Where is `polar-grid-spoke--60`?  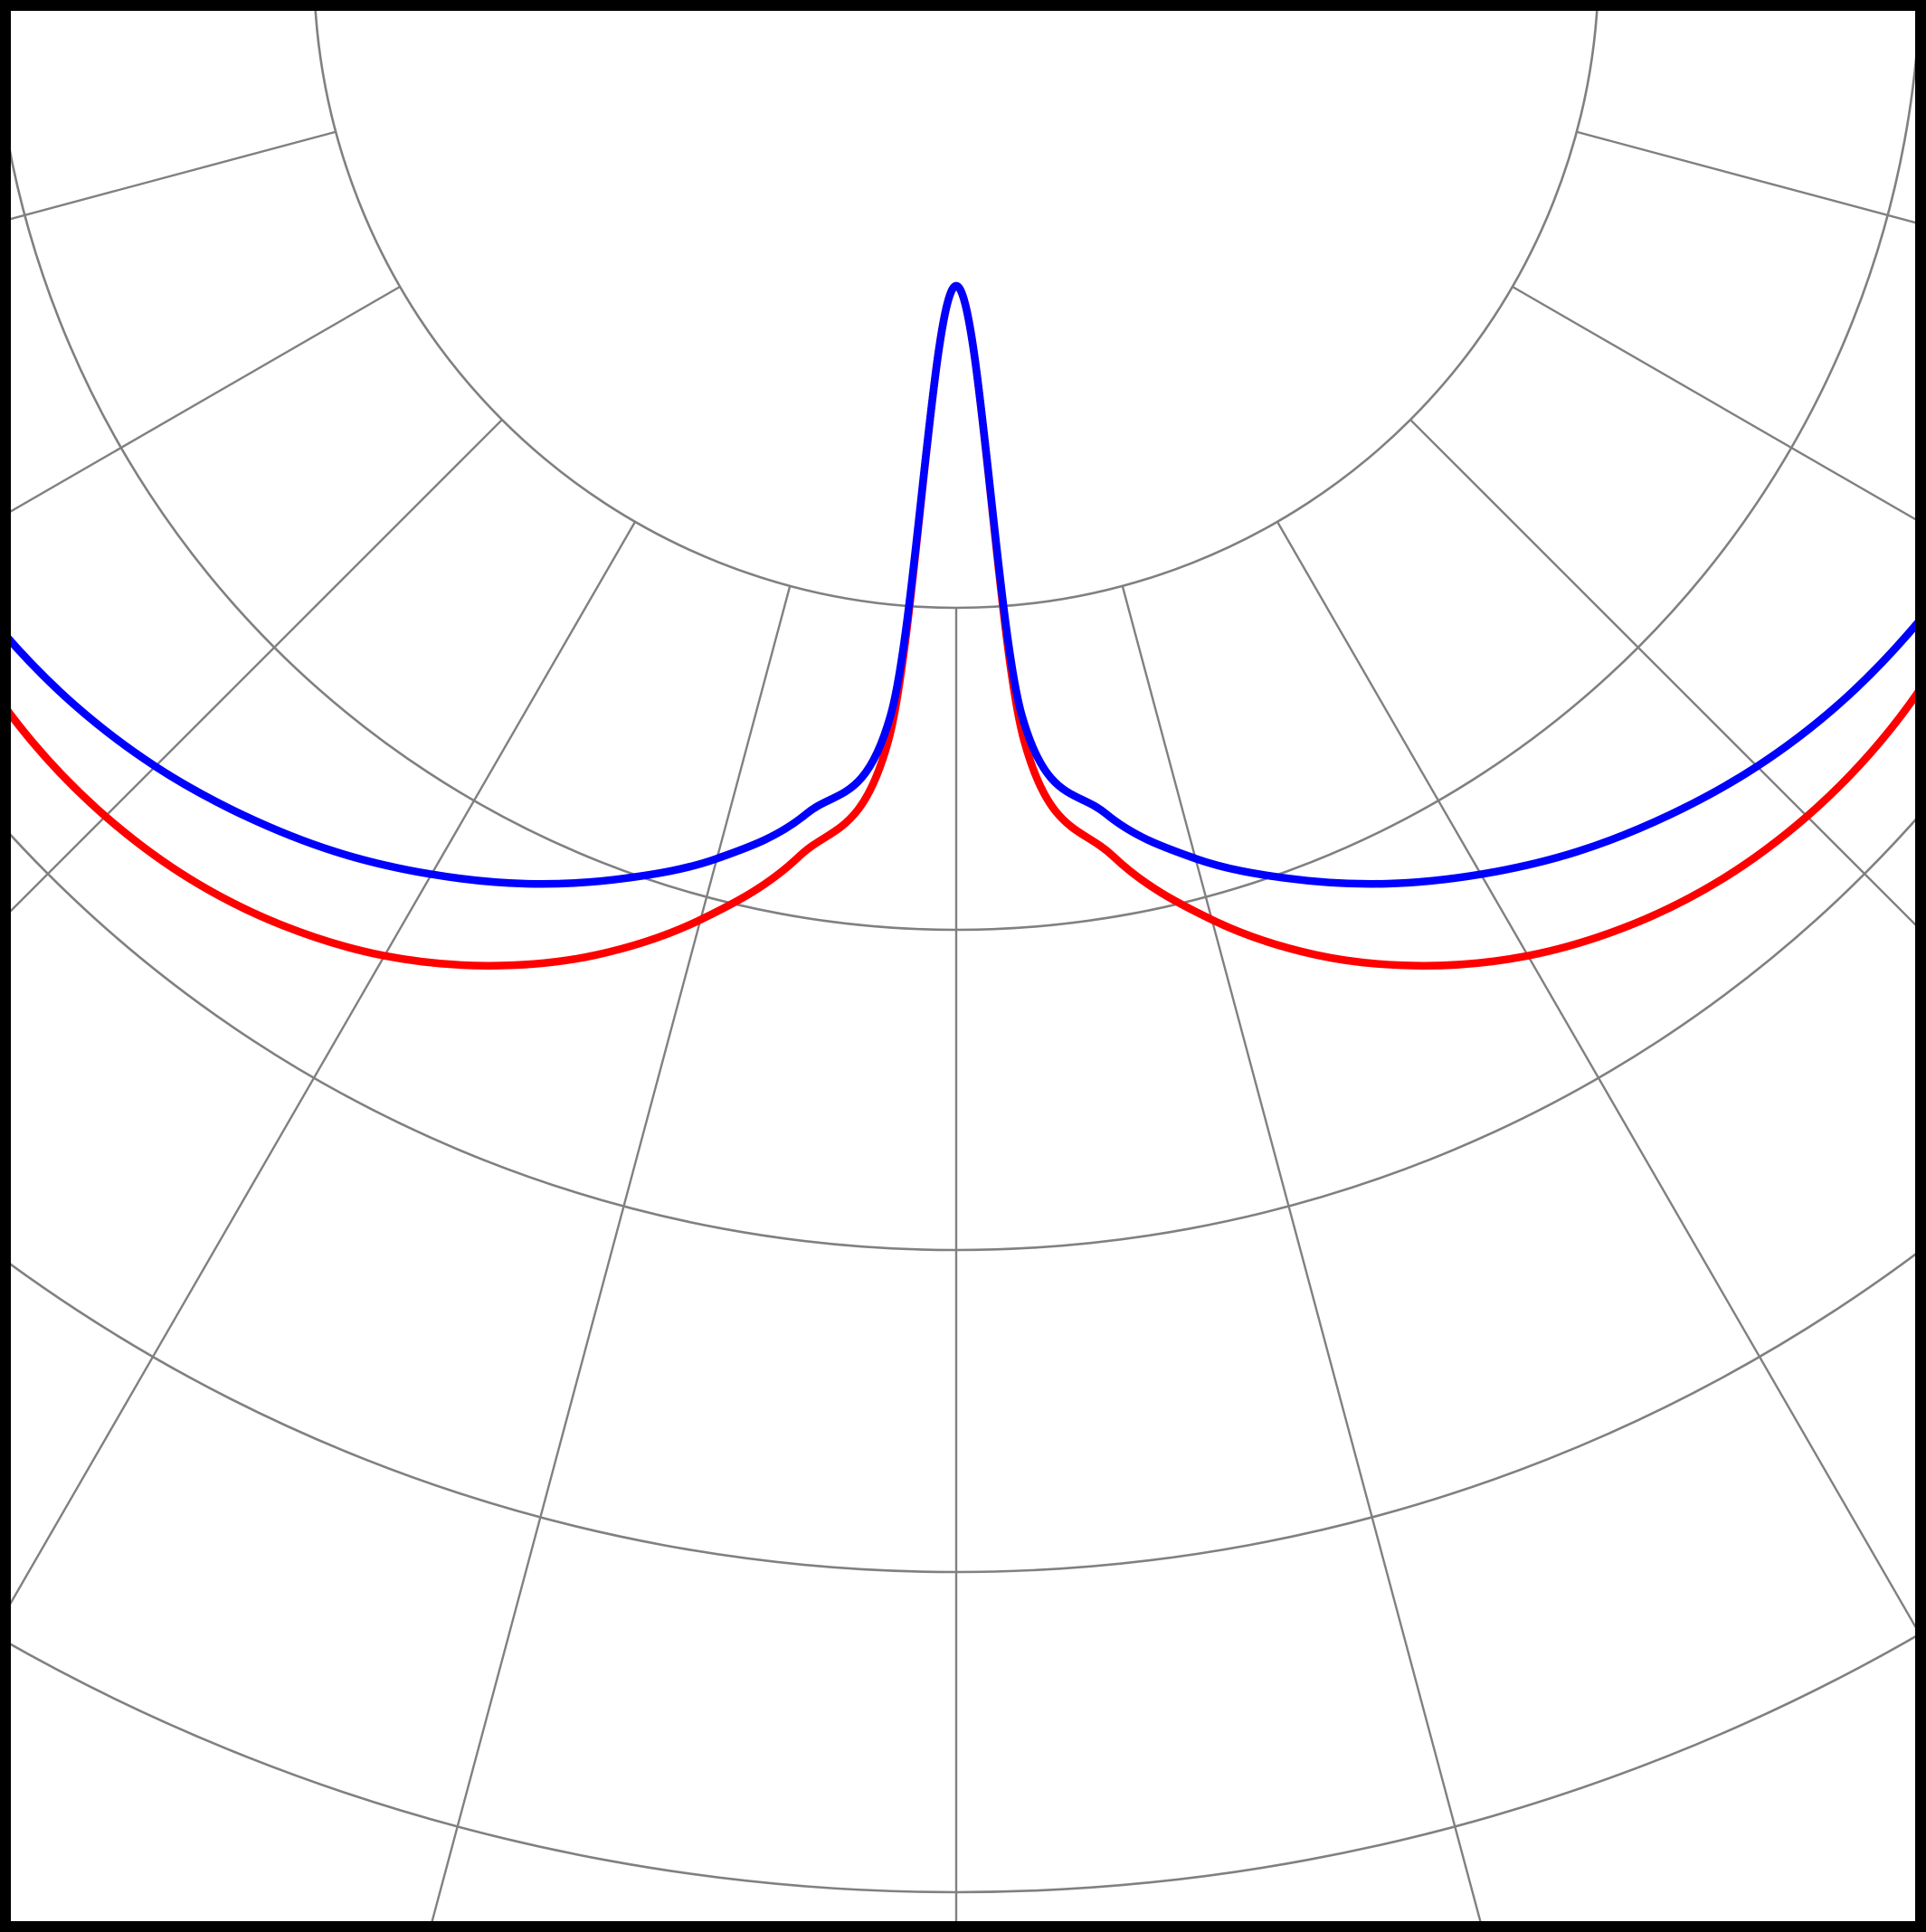 polar-grid-spoke--60 is located at coordinates (200, 402).